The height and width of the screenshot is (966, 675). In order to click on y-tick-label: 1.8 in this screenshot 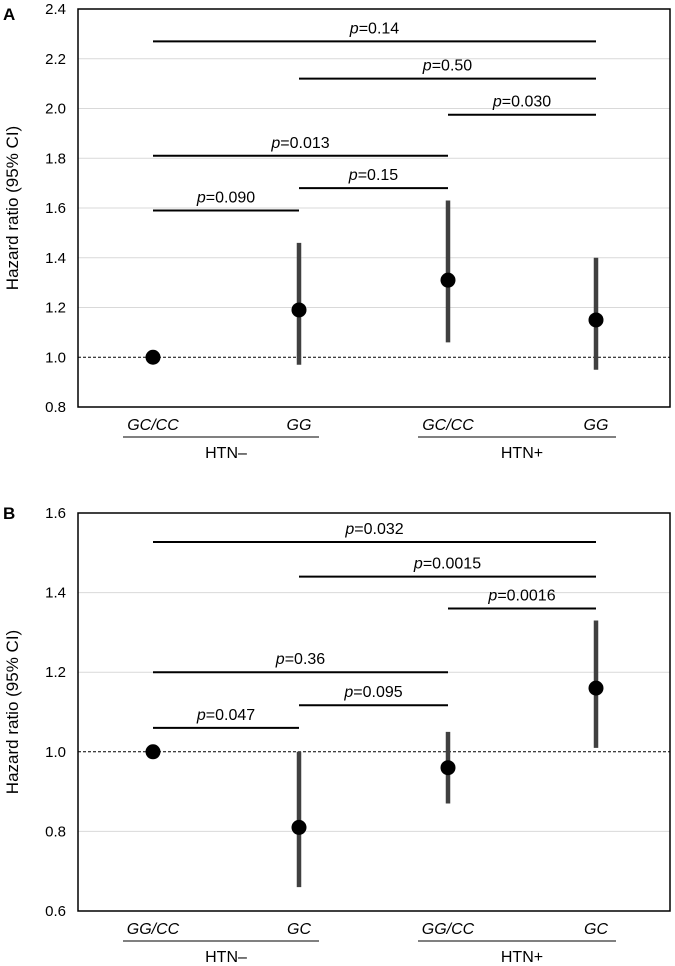, I will do `click(55, 158)`.